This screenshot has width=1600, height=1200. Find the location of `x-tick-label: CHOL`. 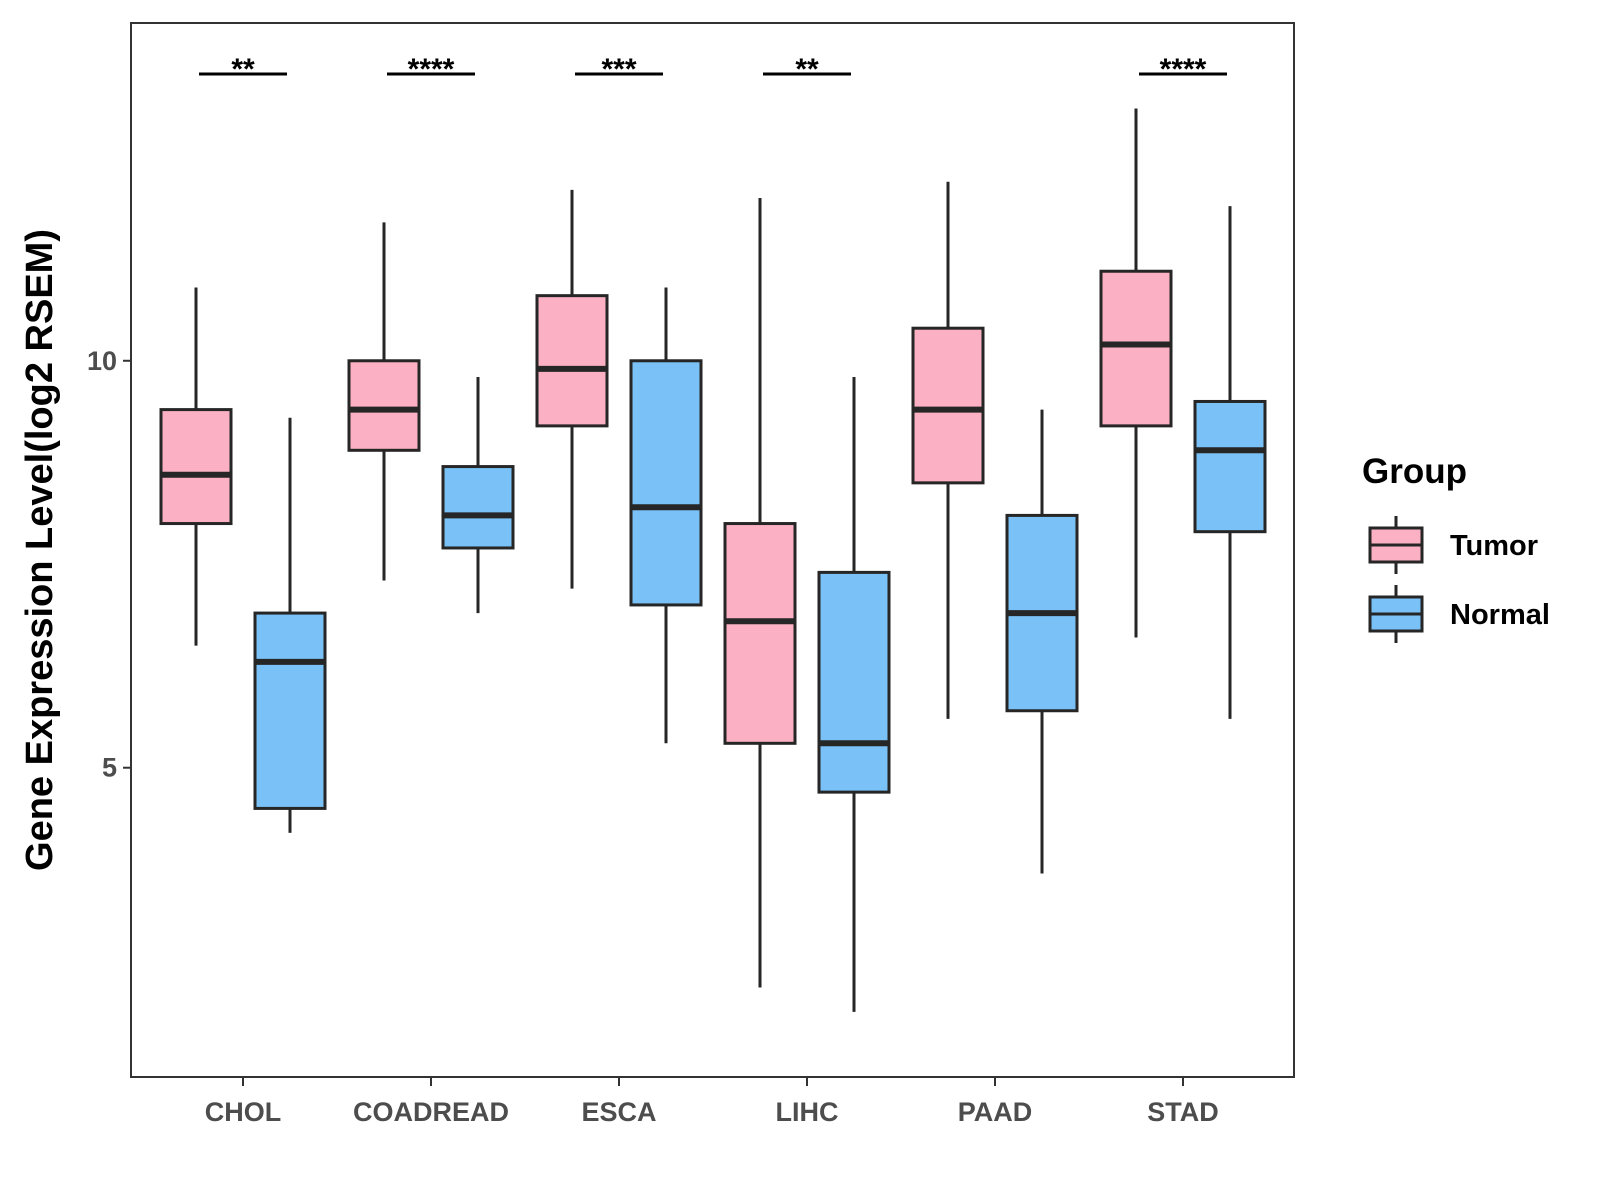

x-tick-label: CHOL is located at coordinates (243, 1112).